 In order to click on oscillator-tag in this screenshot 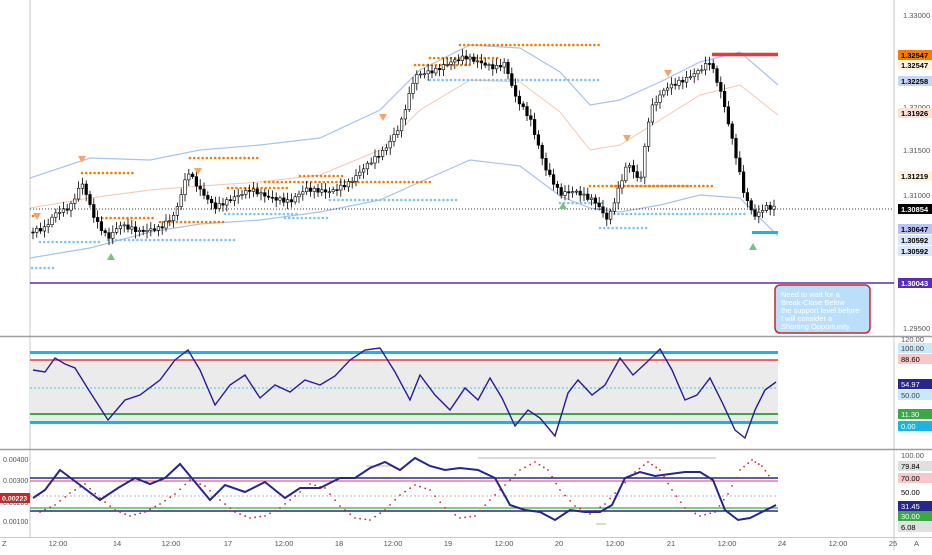, I will do `click(915, 384)`.